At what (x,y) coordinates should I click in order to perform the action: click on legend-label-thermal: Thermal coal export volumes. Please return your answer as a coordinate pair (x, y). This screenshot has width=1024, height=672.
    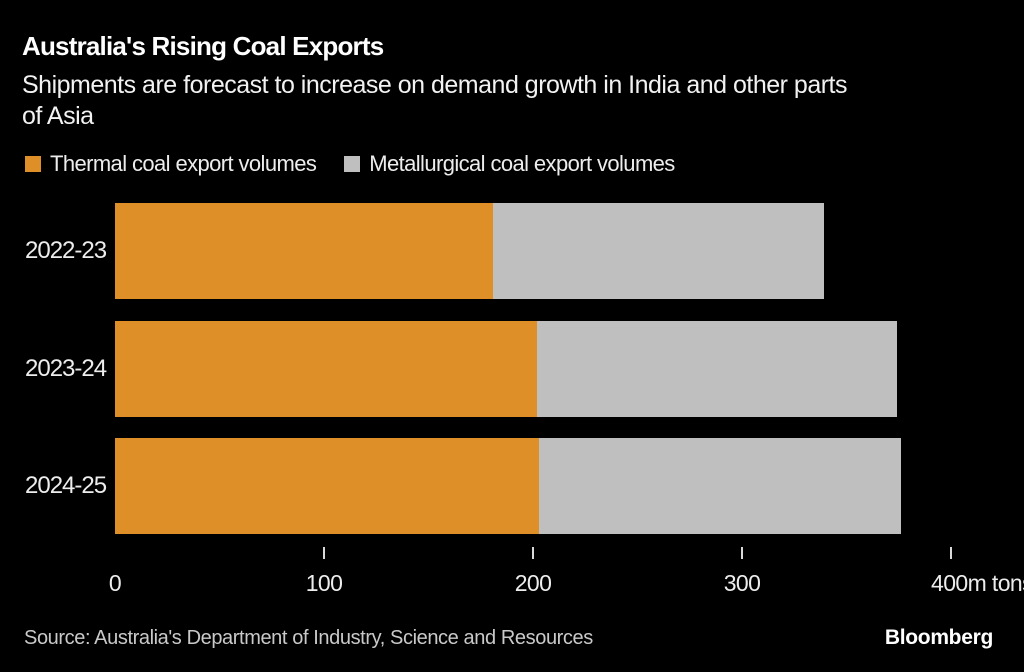
    Looking at the image, I should click on (183, 163).